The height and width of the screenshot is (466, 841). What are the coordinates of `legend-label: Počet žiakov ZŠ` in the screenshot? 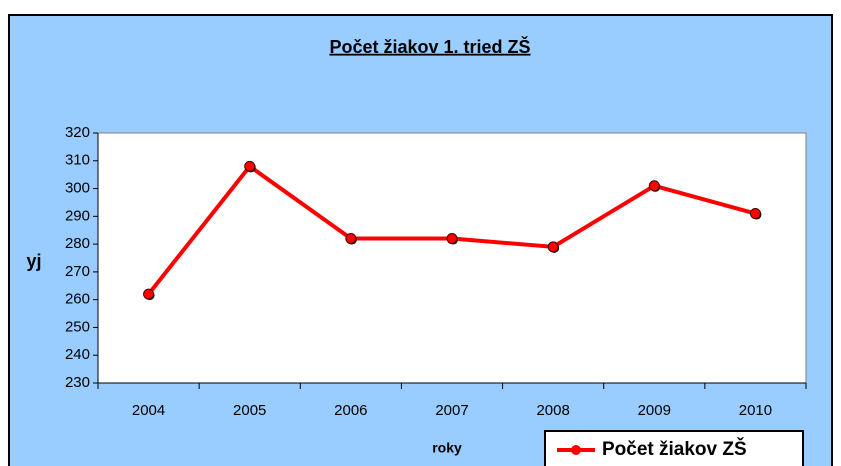 It's located at (674, 449).